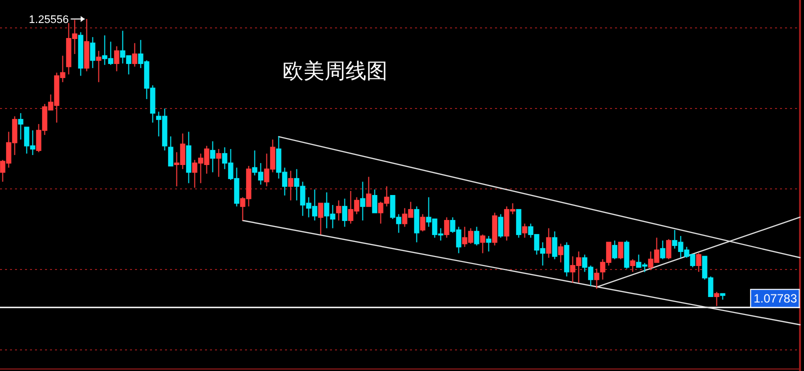 The image size is (804, 371). Describe the element at coordinates (776, 298) in the screenshot. I see `text: 1.07783` at that location.